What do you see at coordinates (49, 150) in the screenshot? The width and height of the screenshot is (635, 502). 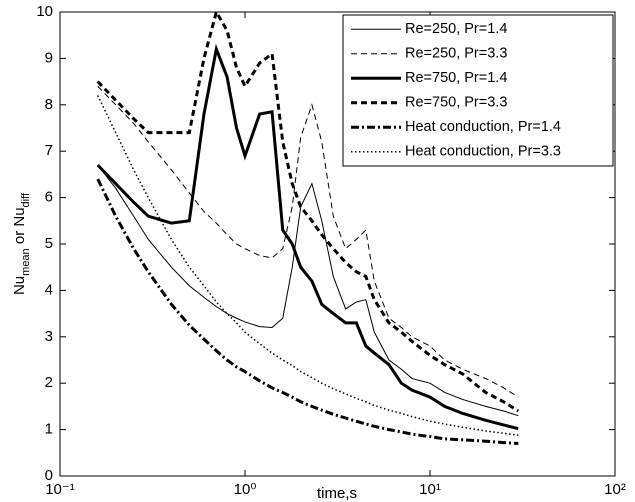 I see `y-tick-label: 7` at bounding box center [49, 150].